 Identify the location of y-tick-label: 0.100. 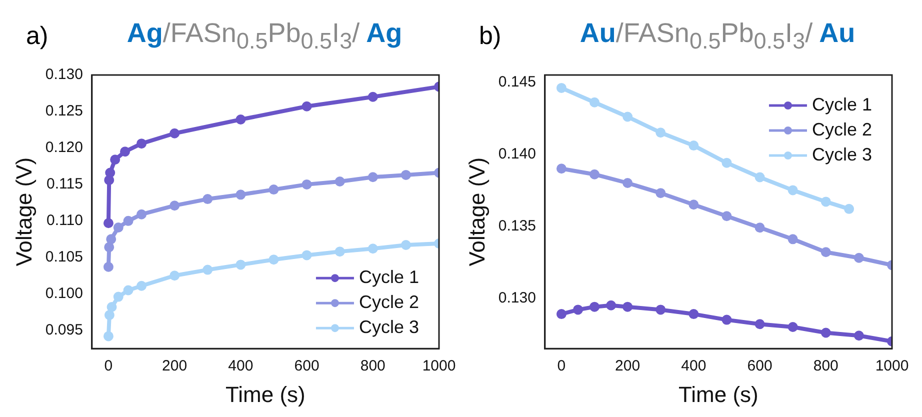
(64, 293).